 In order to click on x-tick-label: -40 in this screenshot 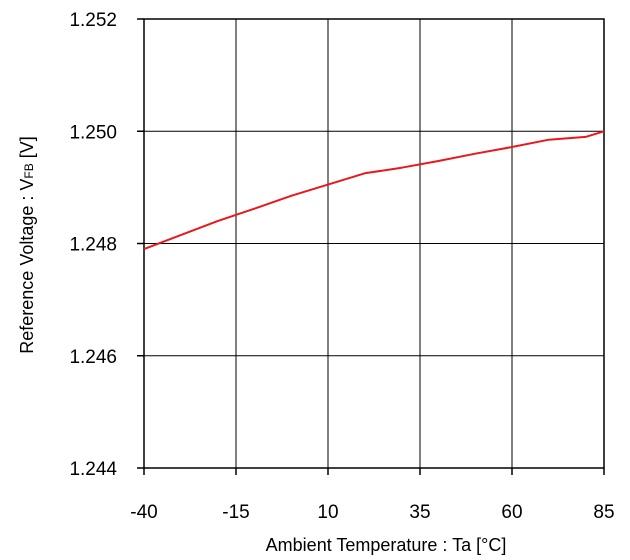, I will do `click(143, 512)`.